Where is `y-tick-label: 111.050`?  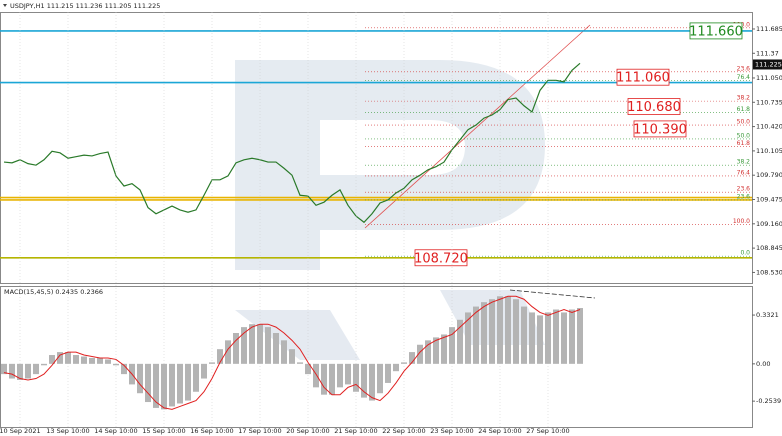
y-tick-label: 111.050 is located at coordinates (769, 78).